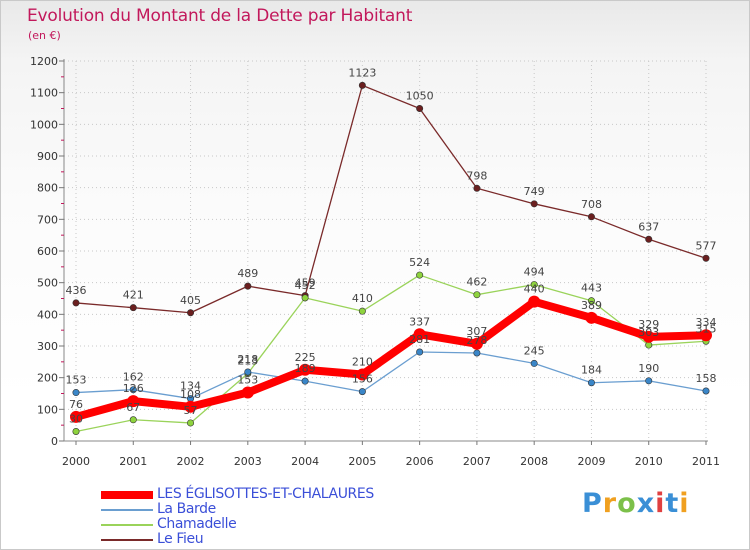 The width and height of the screenshot is (750, 550). I want to click on y-tick-label: 800, so click(47, 188).